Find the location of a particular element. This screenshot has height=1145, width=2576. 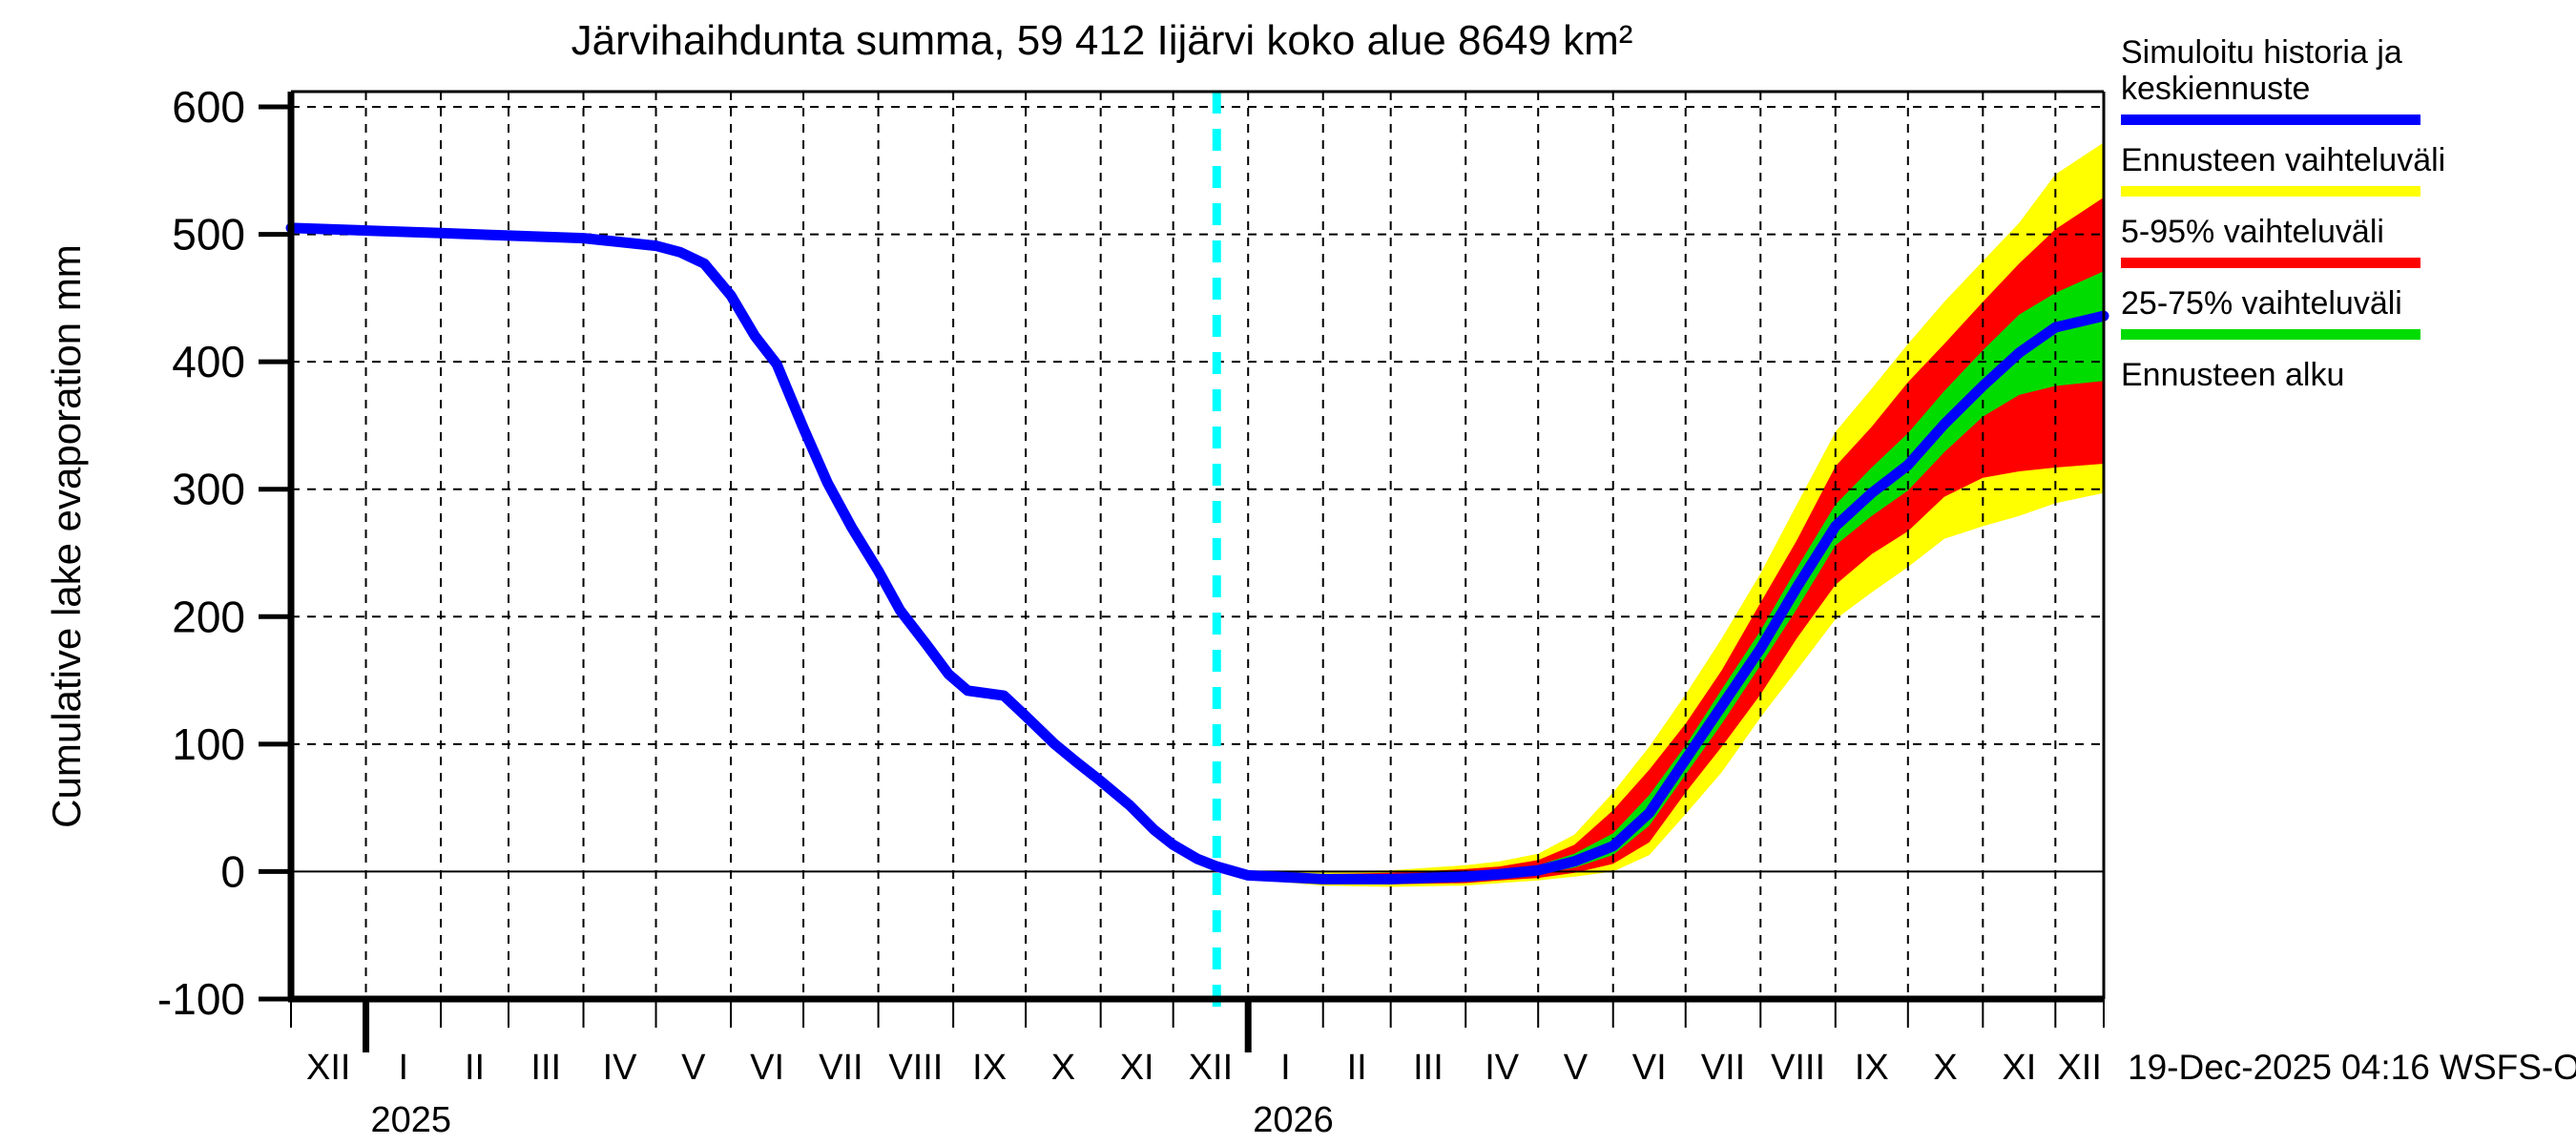

legend-item-0: Simuloitu historia ja keskiennuste is located at coordinates (2340, 79).